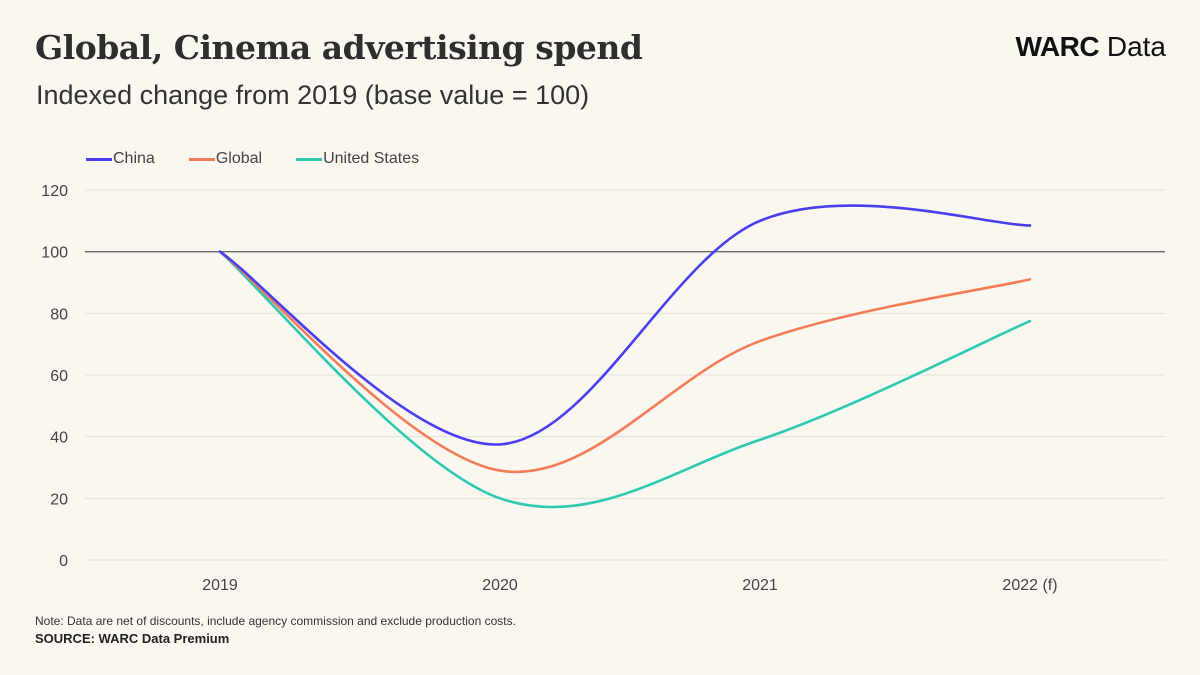 The width and height of the screenshot is (1200, 675). I want to click on legend-item-china: China, so click(120, 159).